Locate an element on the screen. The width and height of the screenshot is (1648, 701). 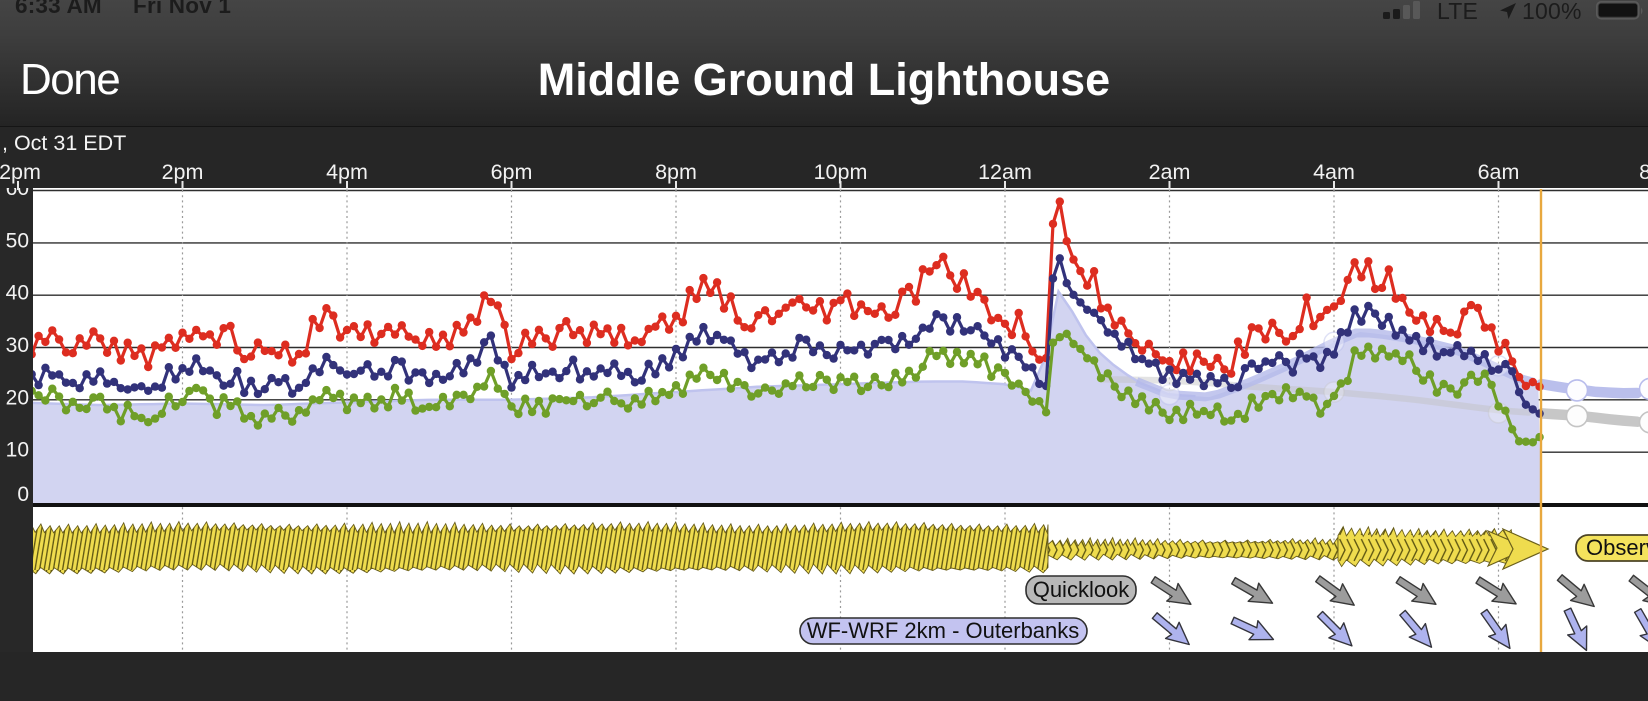
svg-text: 4pm is located at coordinates (347, 172).